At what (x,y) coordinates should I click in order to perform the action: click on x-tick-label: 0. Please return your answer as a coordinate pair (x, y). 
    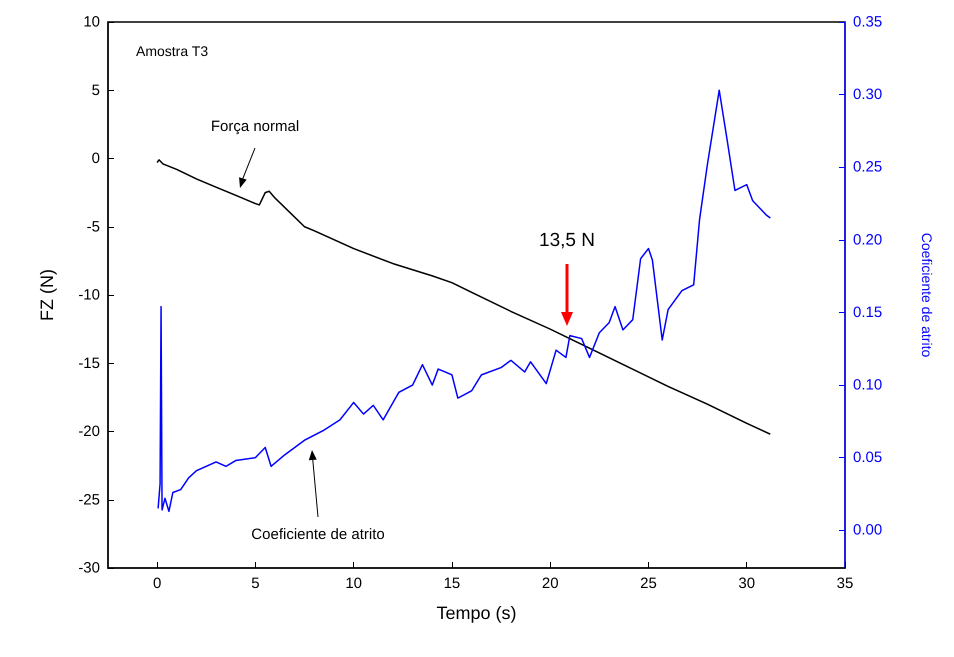
    Looking at the image, I should click on (157, 583).